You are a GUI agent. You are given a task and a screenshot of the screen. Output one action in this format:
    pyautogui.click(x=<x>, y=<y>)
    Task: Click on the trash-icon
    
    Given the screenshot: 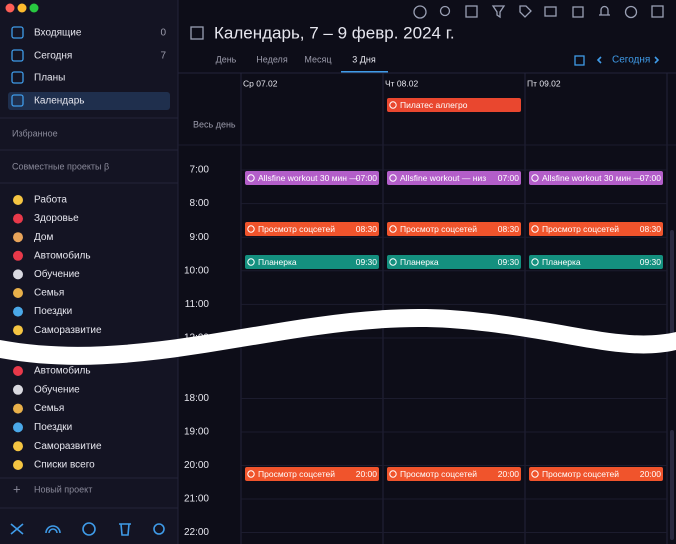 What is the action you would take?
    pyautogui.click(x=125, y=529)
    